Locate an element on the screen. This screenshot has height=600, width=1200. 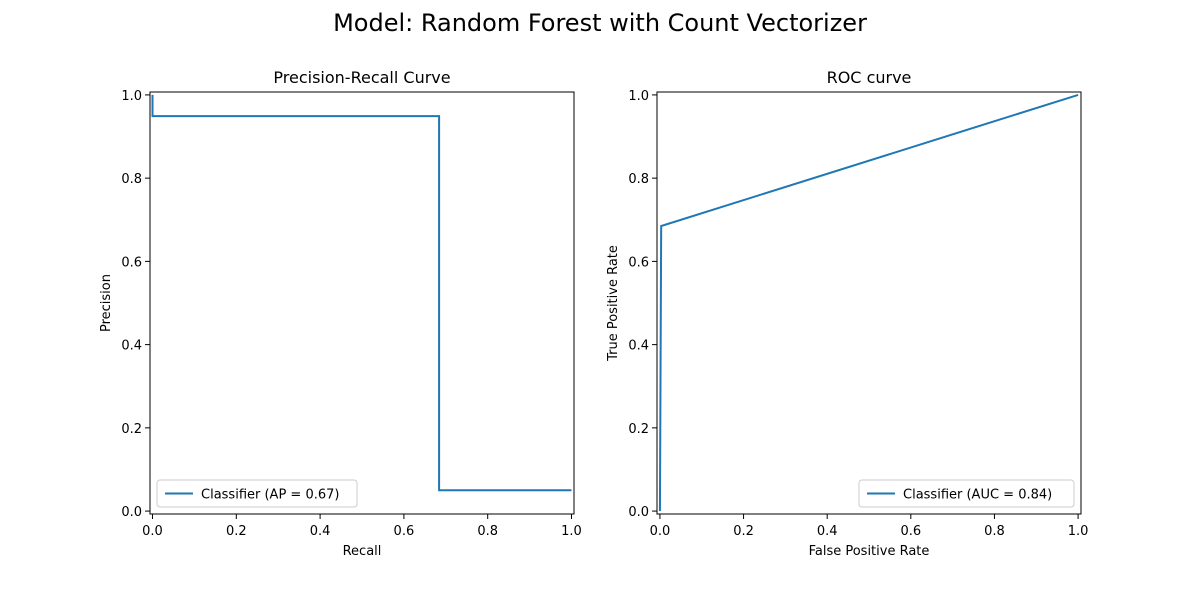
pr-legend-label: Classifier (AP = 0.67) is located at coordinates (270, 495).